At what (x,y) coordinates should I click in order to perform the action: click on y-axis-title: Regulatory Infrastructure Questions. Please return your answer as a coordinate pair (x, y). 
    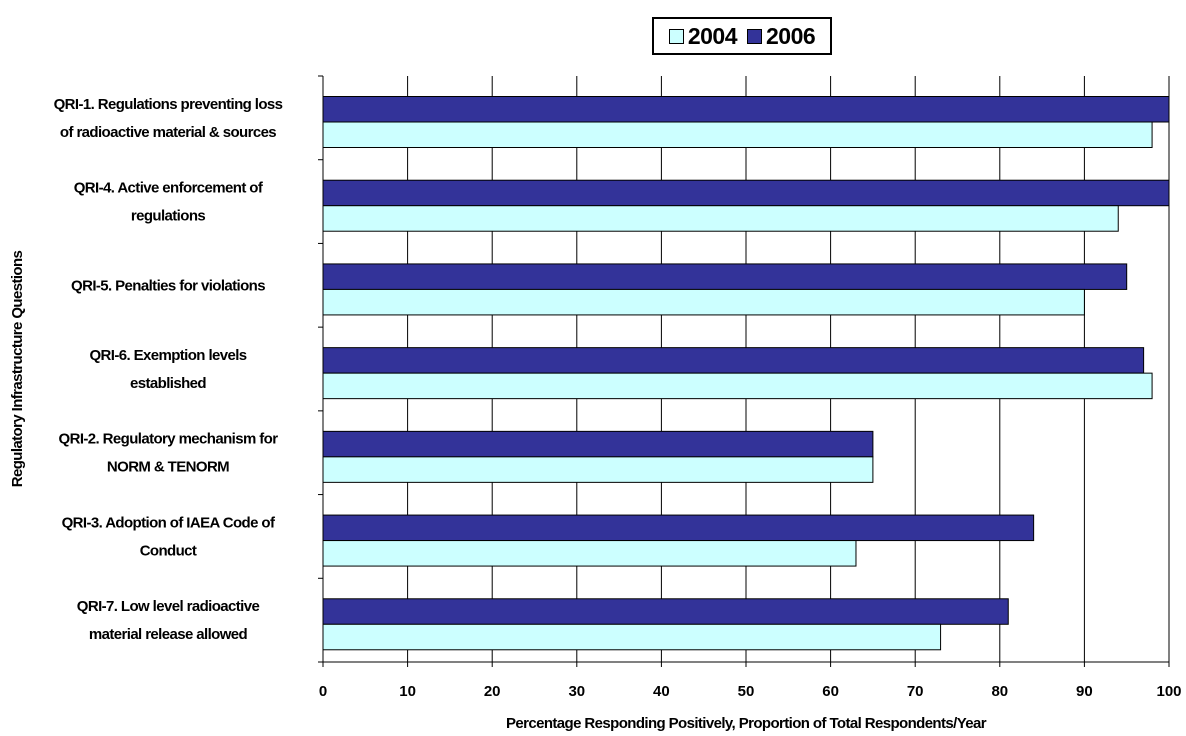
    Looking at the image, I should click on (17, 368).